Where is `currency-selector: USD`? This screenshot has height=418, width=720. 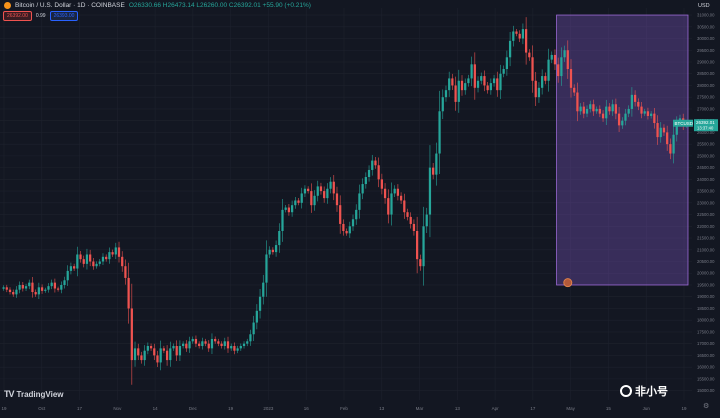 currency-selector: USD is located at coordinates (704, 6).